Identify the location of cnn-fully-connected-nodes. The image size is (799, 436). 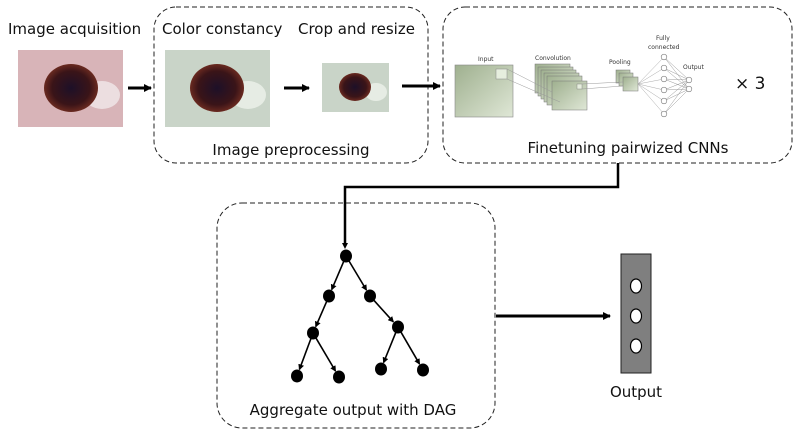
(665, 85).